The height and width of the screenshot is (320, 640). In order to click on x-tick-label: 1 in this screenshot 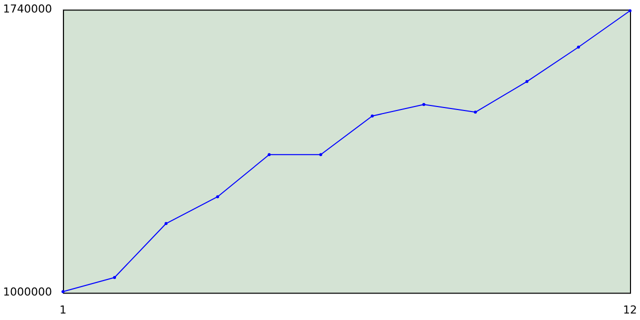, I will do `click(62, 309)`.